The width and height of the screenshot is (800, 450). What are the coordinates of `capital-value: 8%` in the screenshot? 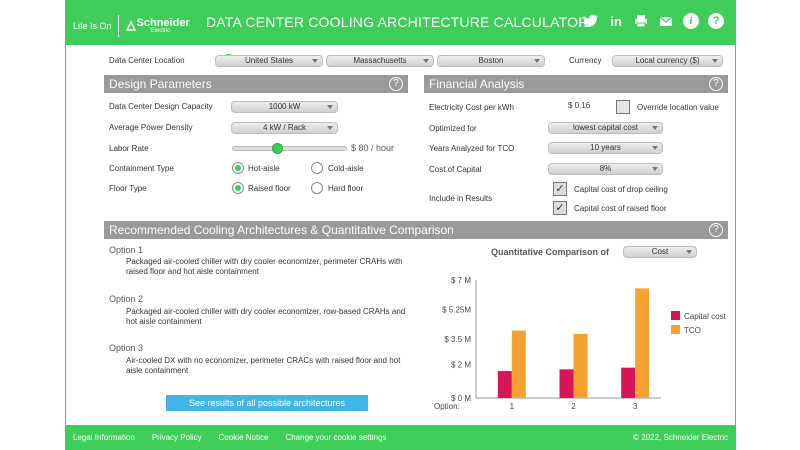 It's located at (605, 168).